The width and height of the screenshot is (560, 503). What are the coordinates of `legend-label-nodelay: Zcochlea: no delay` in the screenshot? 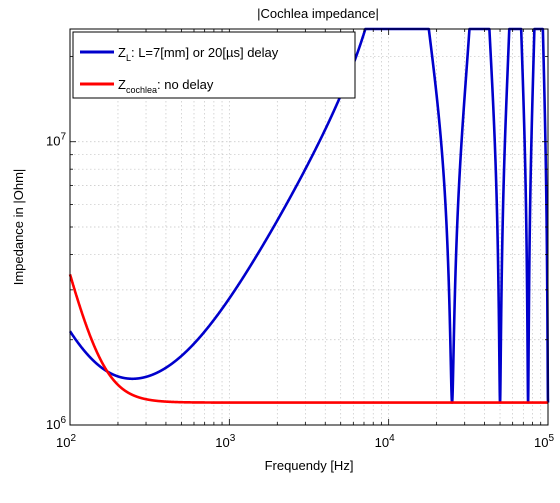 It's located at (166, 86).